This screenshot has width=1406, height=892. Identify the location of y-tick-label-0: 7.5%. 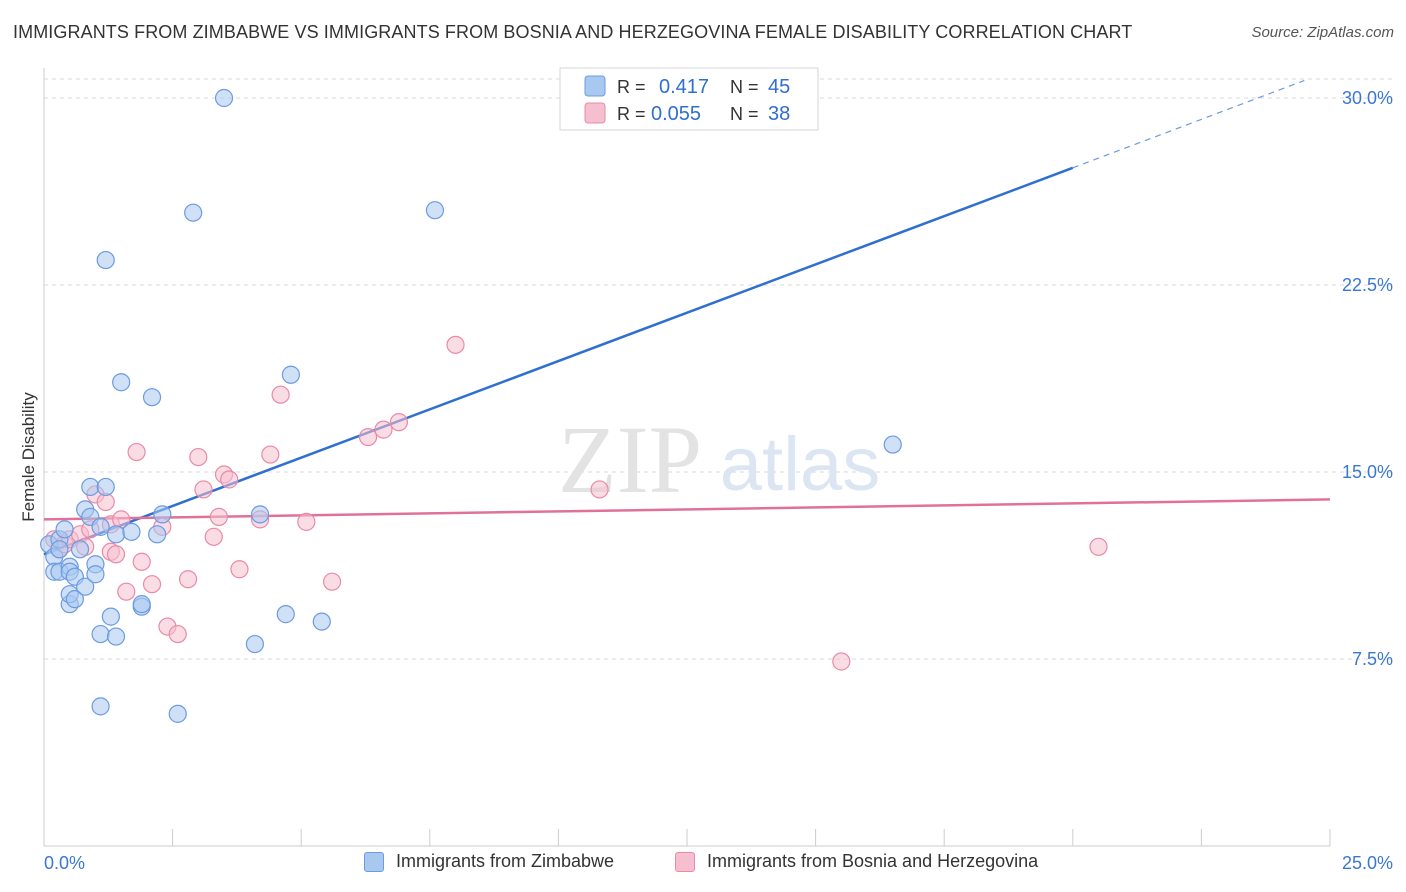
(1372, 659).